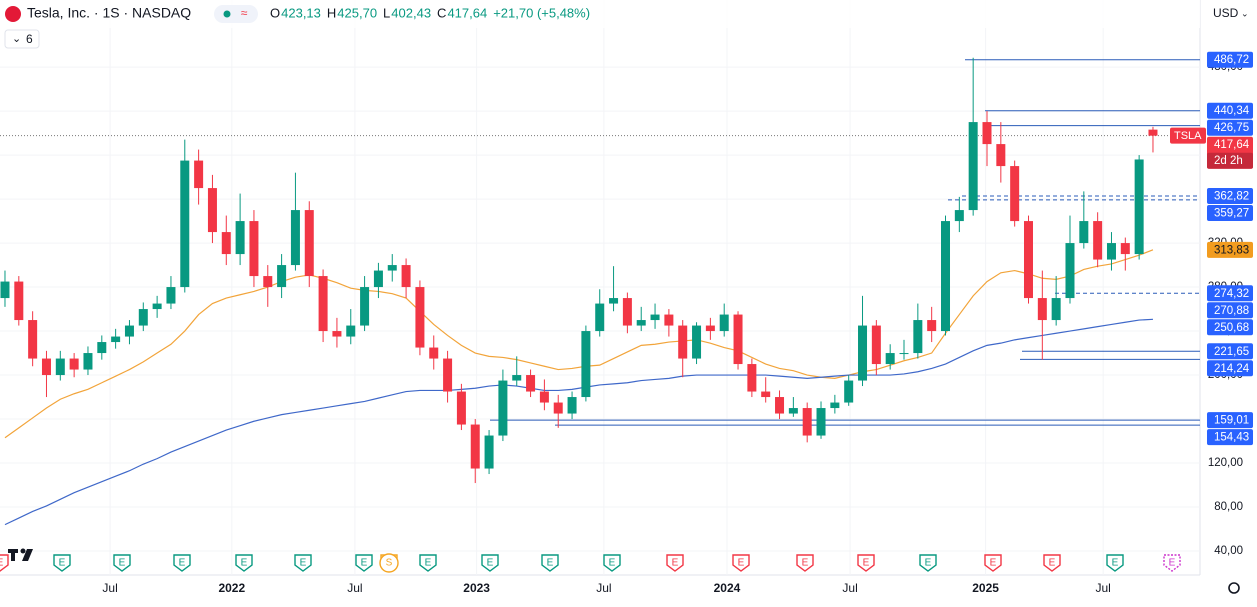 Image resolution: width=1257 pixels, height=607 pixels. Describe the element at coordinates (1226, 13) in the screenshot. I see `currency: USD` at that location.